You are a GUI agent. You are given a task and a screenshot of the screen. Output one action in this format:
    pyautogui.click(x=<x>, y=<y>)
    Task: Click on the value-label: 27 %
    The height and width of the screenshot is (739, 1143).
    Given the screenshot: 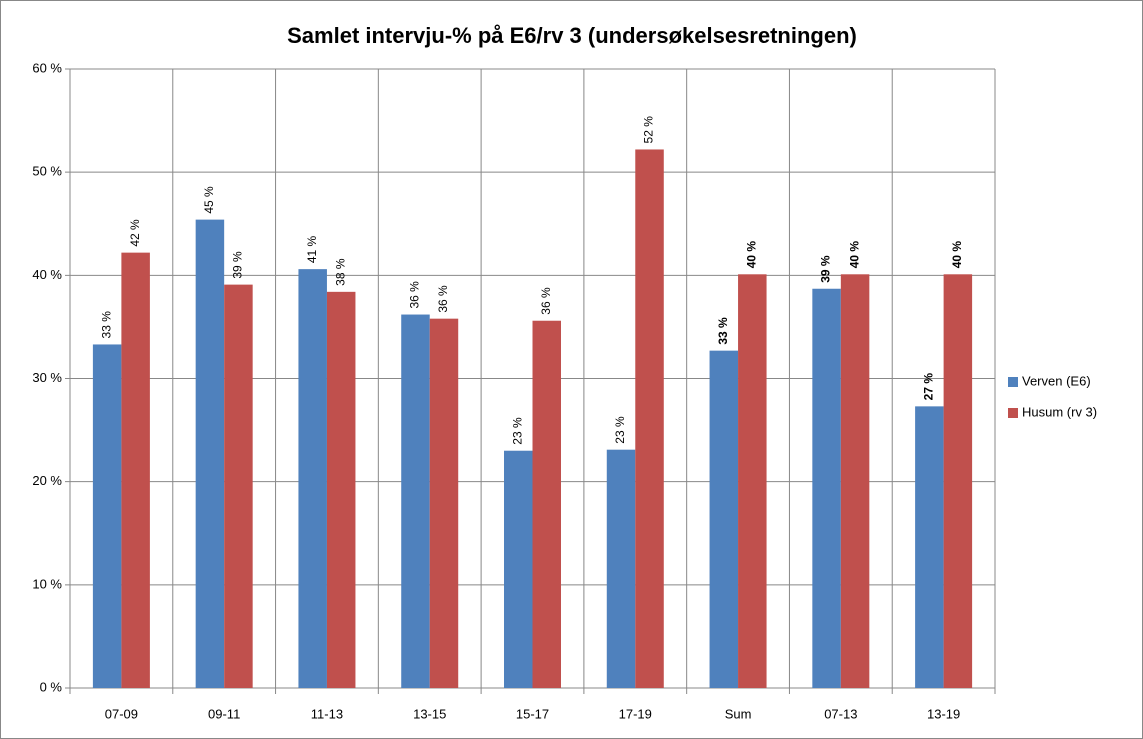 What is the action you would take?
    pyautogui.click(x=929, y=387)
    